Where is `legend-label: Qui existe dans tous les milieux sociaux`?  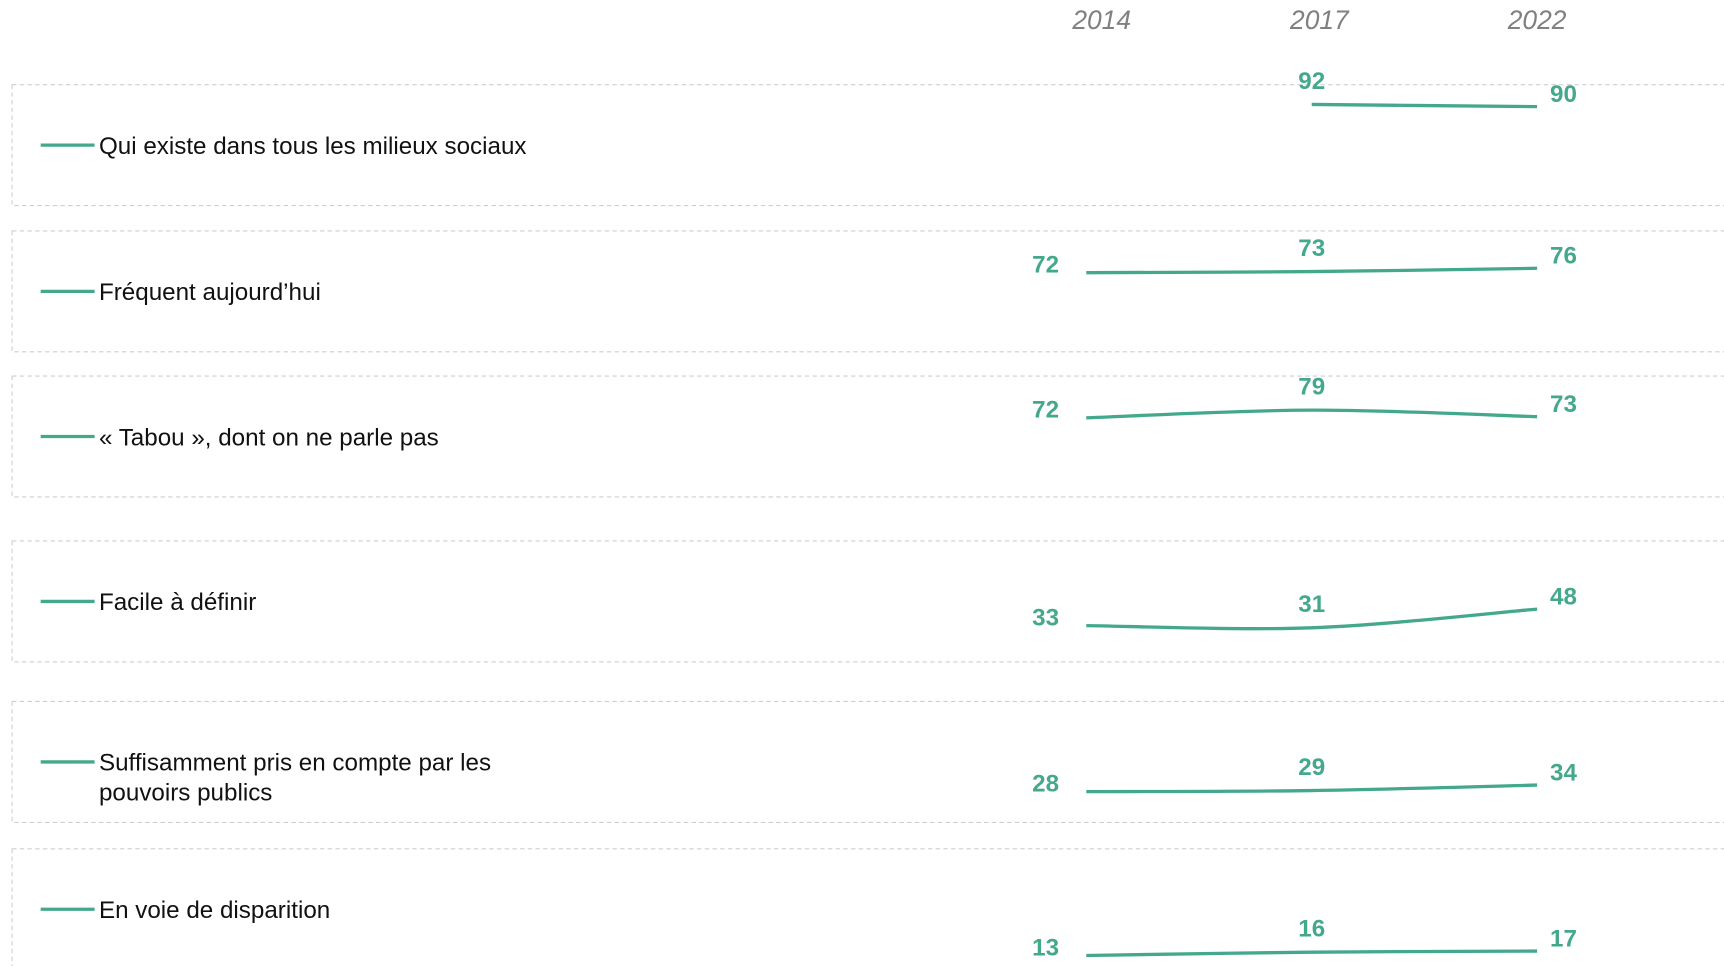 legend-label: Qui existe dans tous les milieux sociaux is located at coordinates (312, 145).